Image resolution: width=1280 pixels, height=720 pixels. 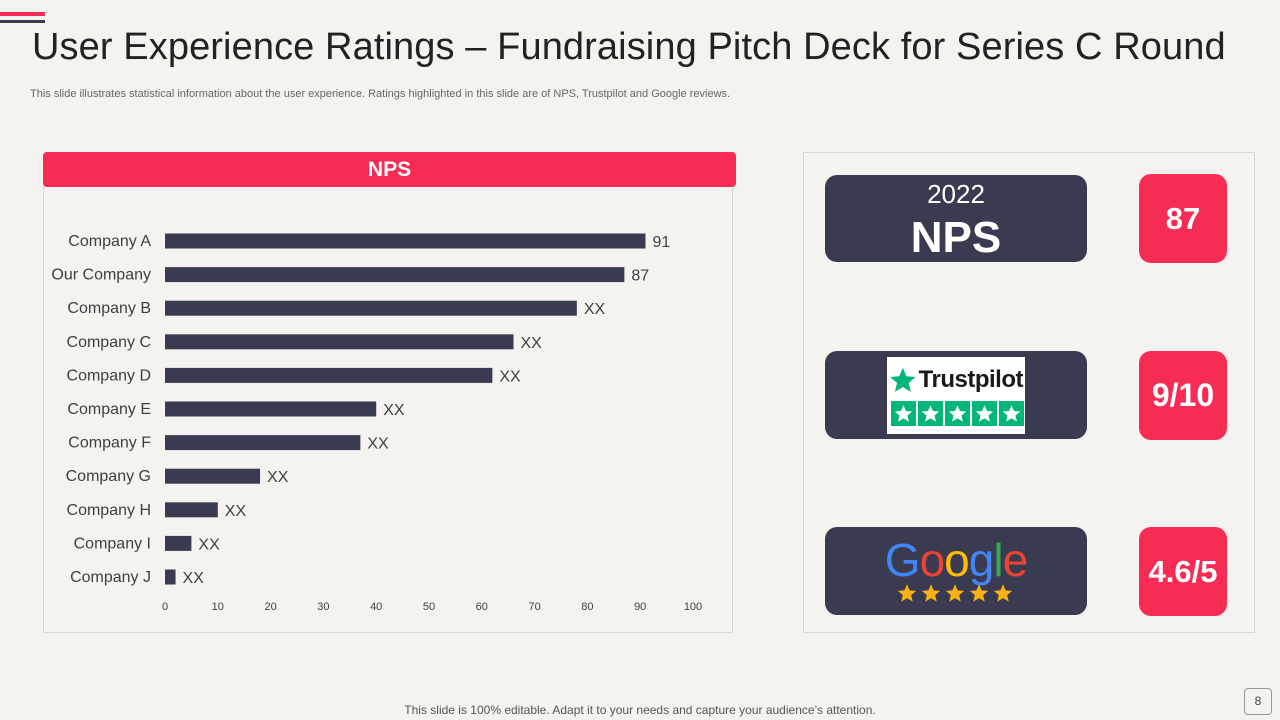 What do you see at coordinates (534, 607) in the screenshot?
I see `x-tick-label: 70` at bounding box center [534, 607].